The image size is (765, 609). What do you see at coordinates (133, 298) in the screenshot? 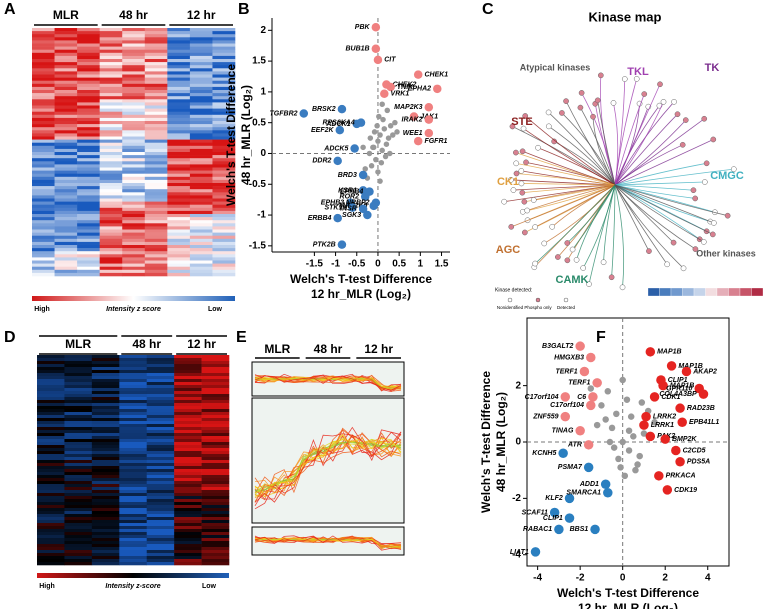
I see `legend-bar` at bounding box center [133, 298].